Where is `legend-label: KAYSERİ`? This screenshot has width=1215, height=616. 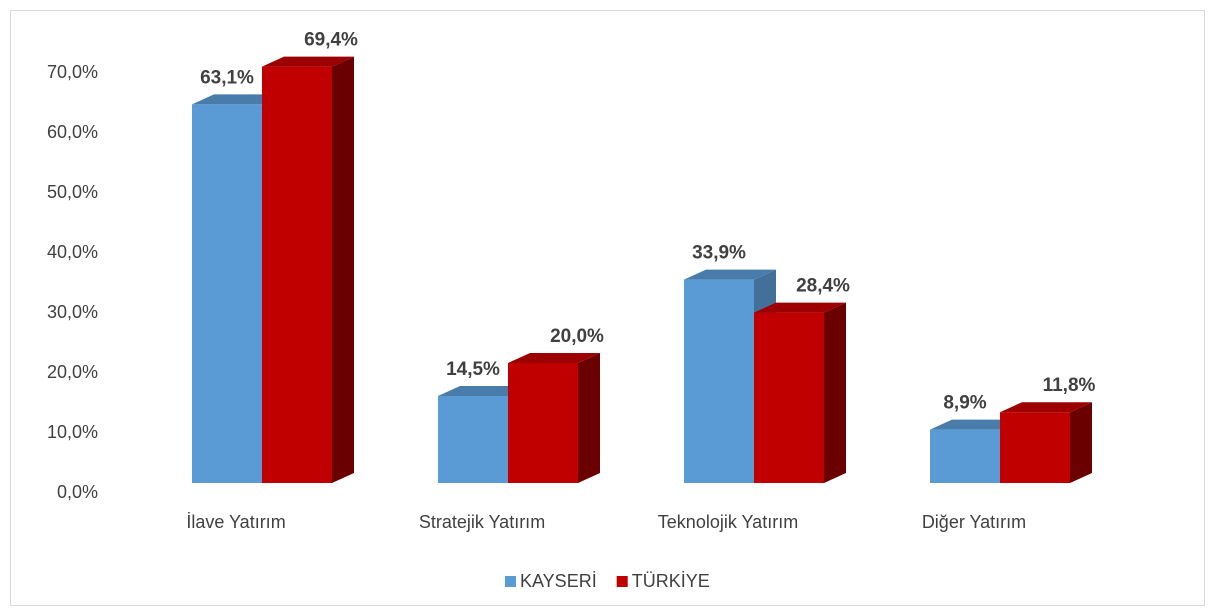
legend-label: KAYSERİ is located at coordinates (558, 581).